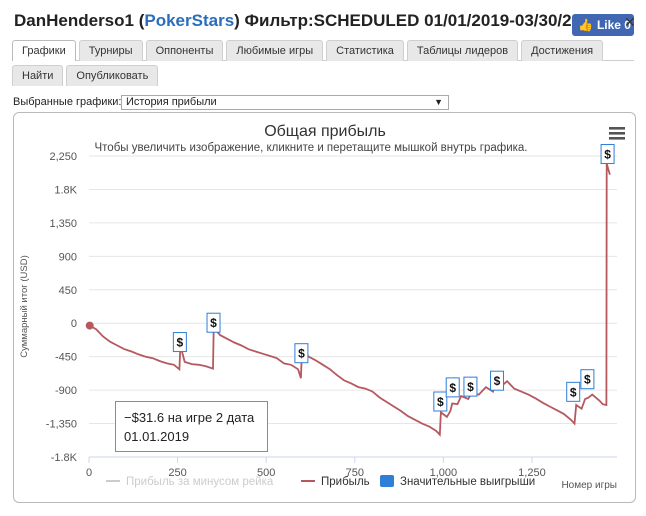 The width and height of the screenshot is (646, 516). What do you see at coordinates (66, 358) in the screenshot?
I see `y-tick-label: -450` at bounding box center [66, 358].